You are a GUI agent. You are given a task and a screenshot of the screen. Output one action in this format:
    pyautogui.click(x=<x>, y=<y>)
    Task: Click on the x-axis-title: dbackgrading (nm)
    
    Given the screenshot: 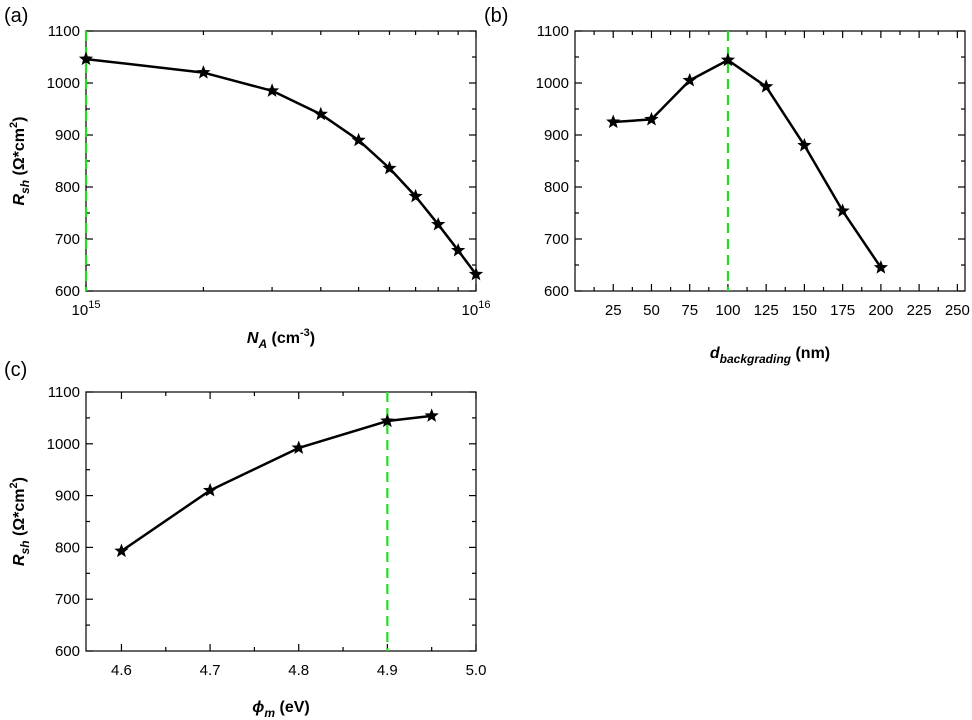 What is the action you would take?
    pyautogui.click(x=770, y=355)
    